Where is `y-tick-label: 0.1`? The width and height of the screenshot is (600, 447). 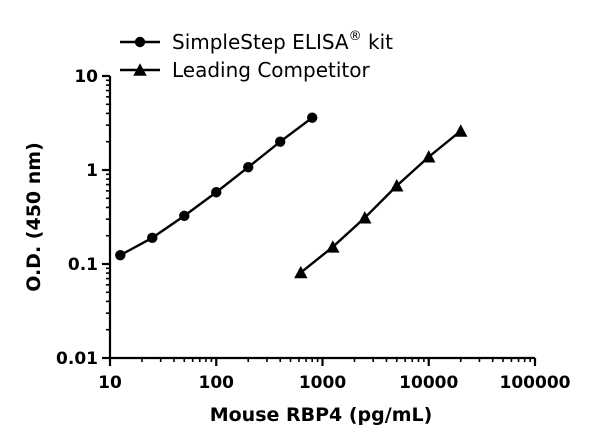
y-tick-label: 0.1 is located at coordinates (83, 265).